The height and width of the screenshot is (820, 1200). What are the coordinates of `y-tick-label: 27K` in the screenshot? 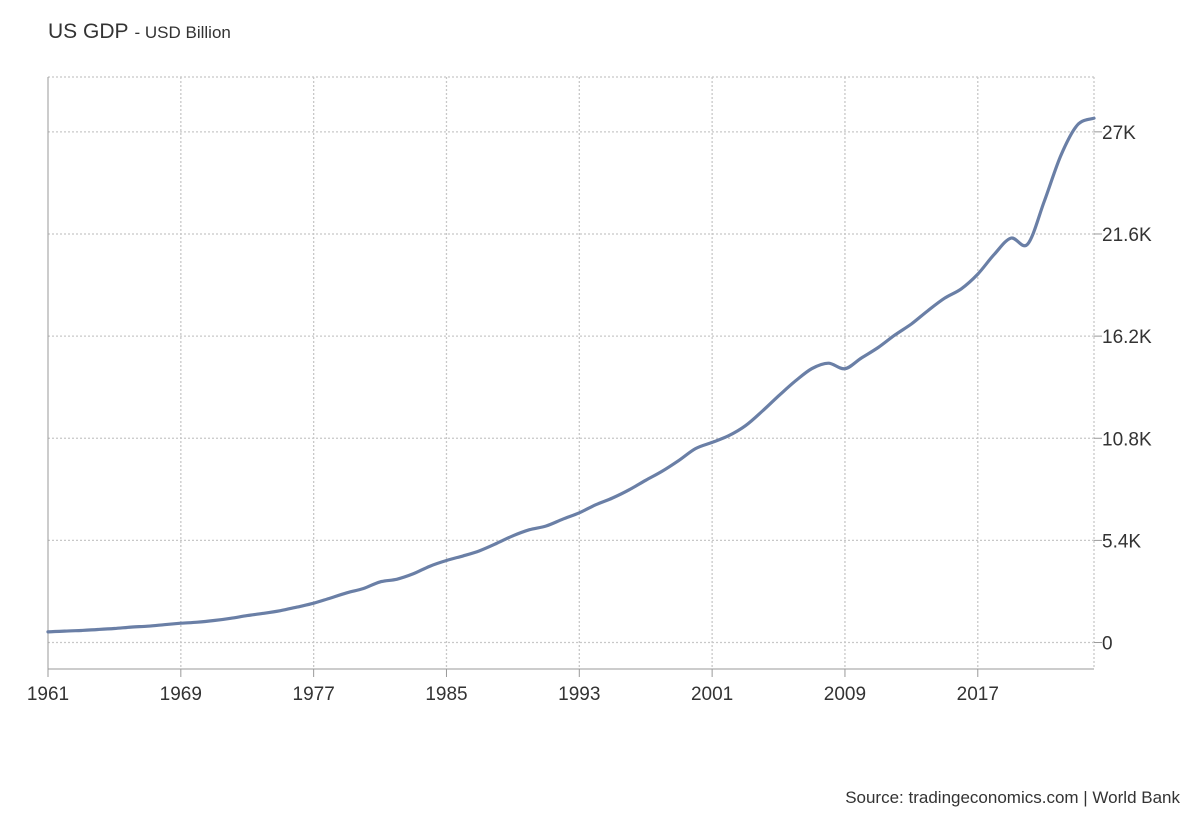 It's located at (1119, 133).